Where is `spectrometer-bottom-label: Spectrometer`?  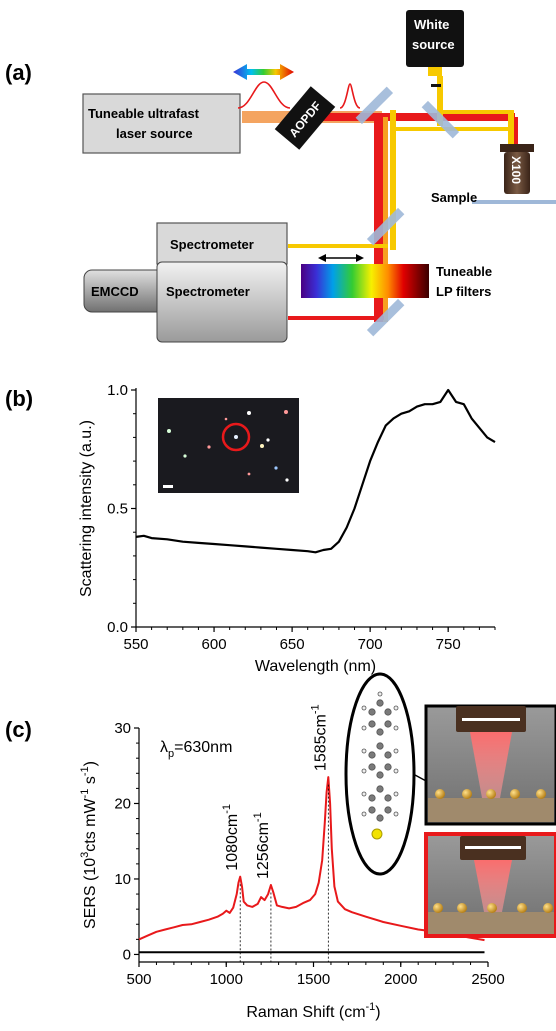 spectrometer-bottom-label: Spectrometer is located at coordinates (208, 291).